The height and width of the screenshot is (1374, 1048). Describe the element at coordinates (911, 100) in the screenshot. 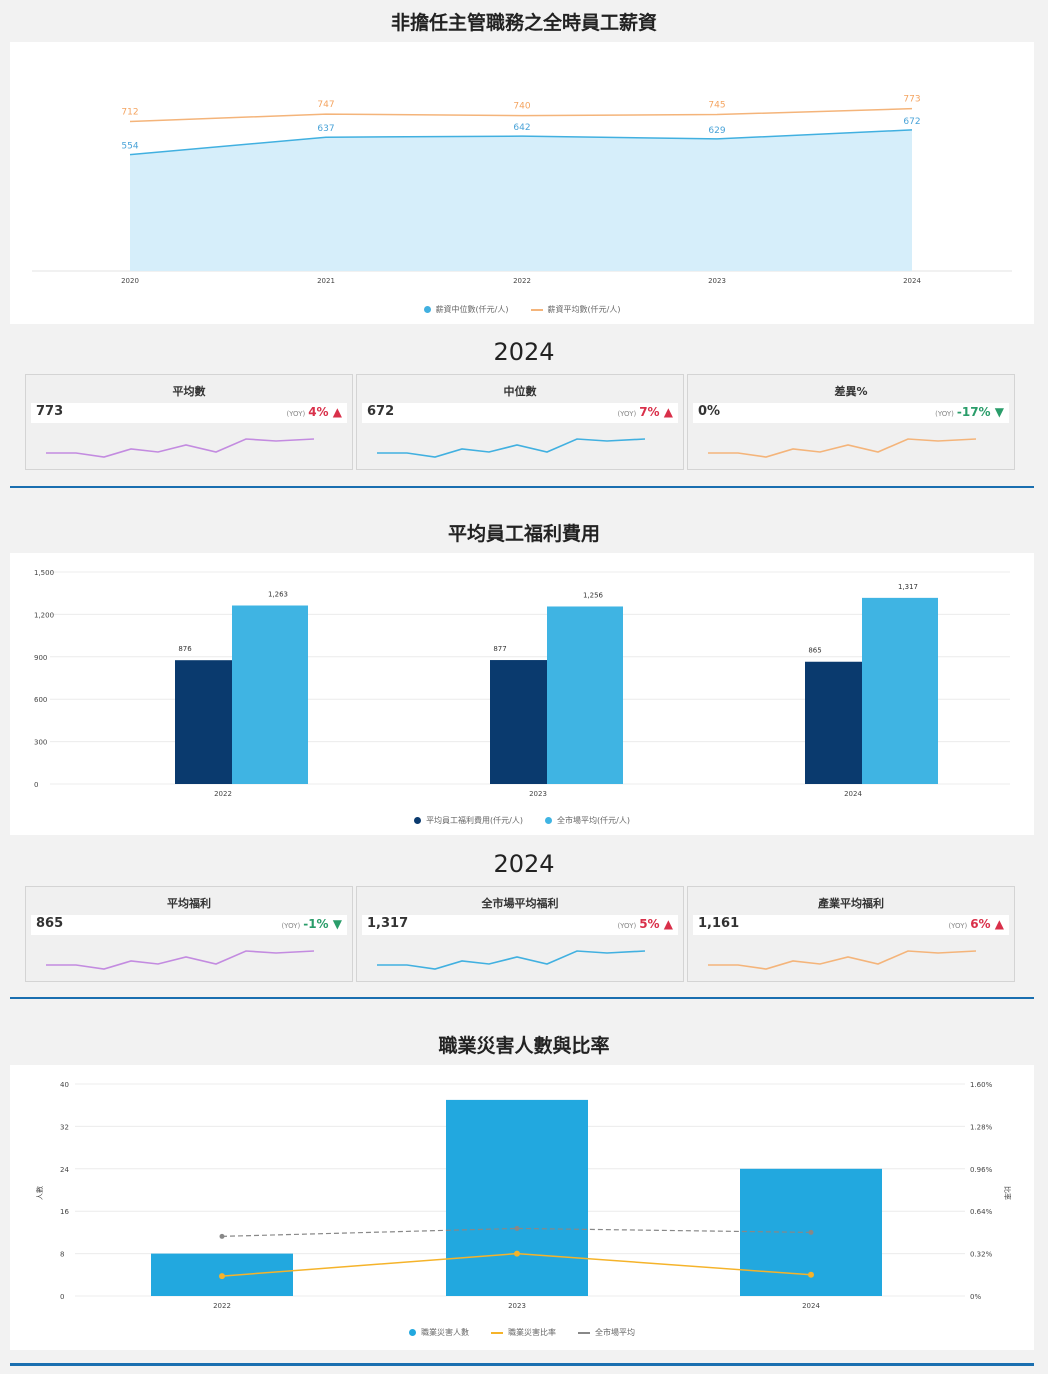

I see `average-data-label: 773` at that location.